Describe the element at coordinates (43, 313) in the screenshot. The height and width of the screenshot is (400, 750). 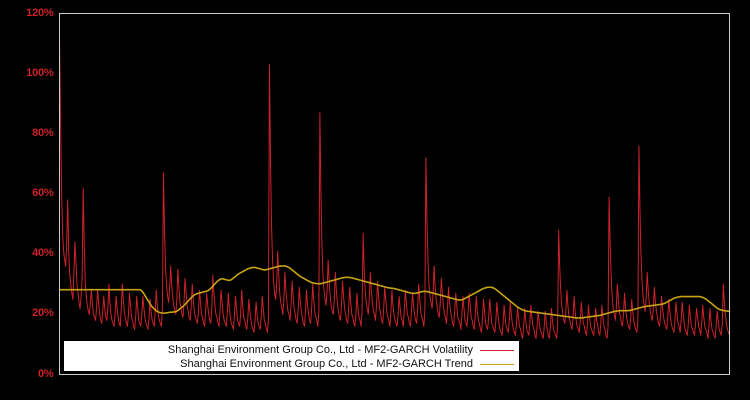
I see `y-tick-label: 20%` at that location.